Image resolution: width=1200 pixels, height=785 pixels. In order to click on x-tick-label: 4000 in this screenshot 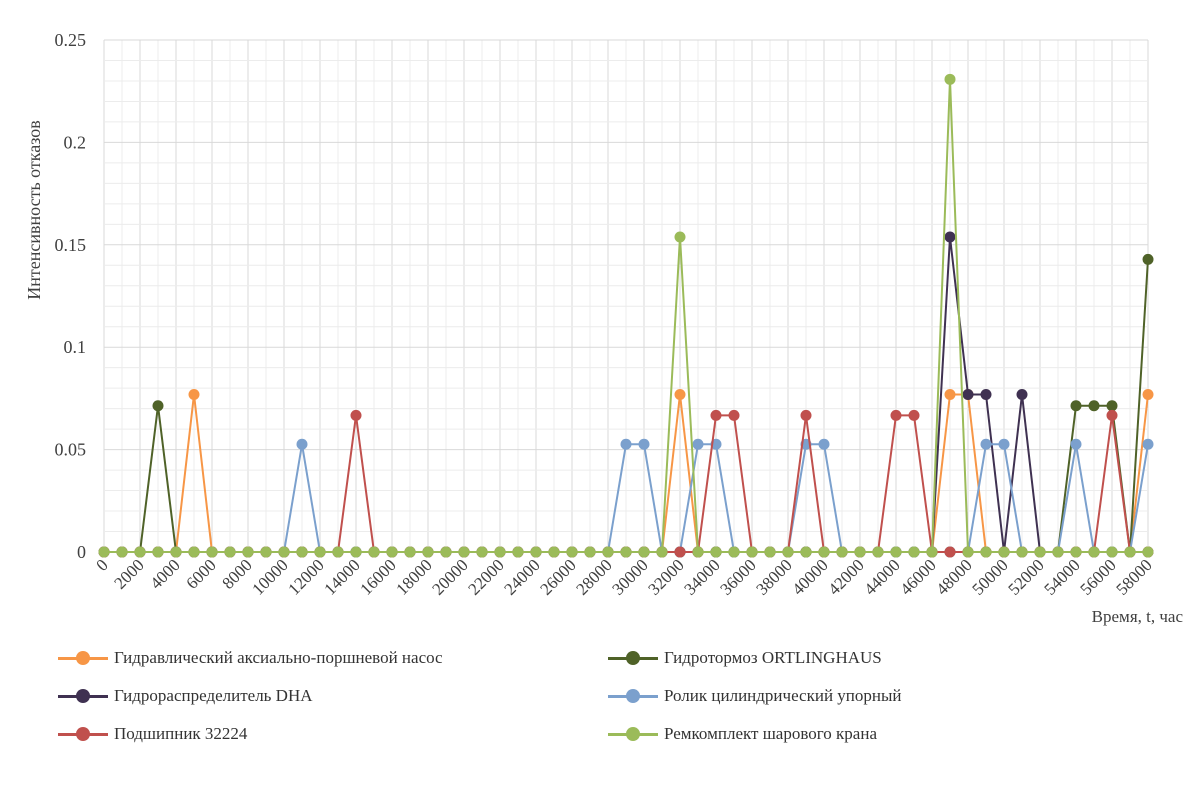, I will do `click(164, 573)`.